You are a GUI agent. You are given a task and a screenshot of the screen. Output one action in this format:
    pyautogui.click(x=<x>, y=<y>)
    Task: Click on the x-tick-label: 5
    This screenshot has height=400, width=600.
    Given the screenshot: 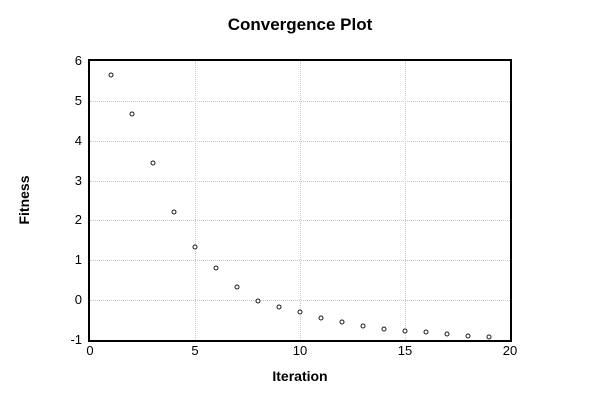 What is the action you would take?
    pyautogui.click(x=195, y=350)
    